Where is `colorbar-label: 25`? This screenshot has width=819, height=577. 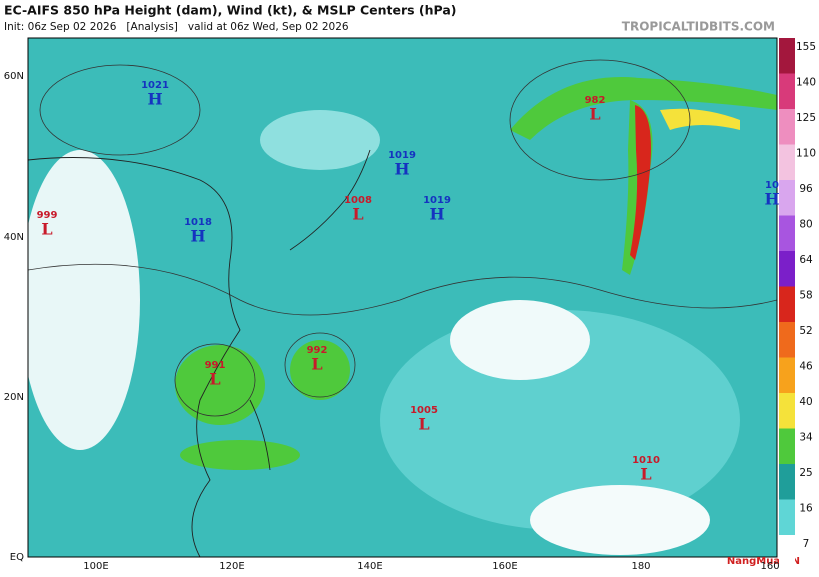
colorbar-label: 25 is located at coordinates (805, 473).